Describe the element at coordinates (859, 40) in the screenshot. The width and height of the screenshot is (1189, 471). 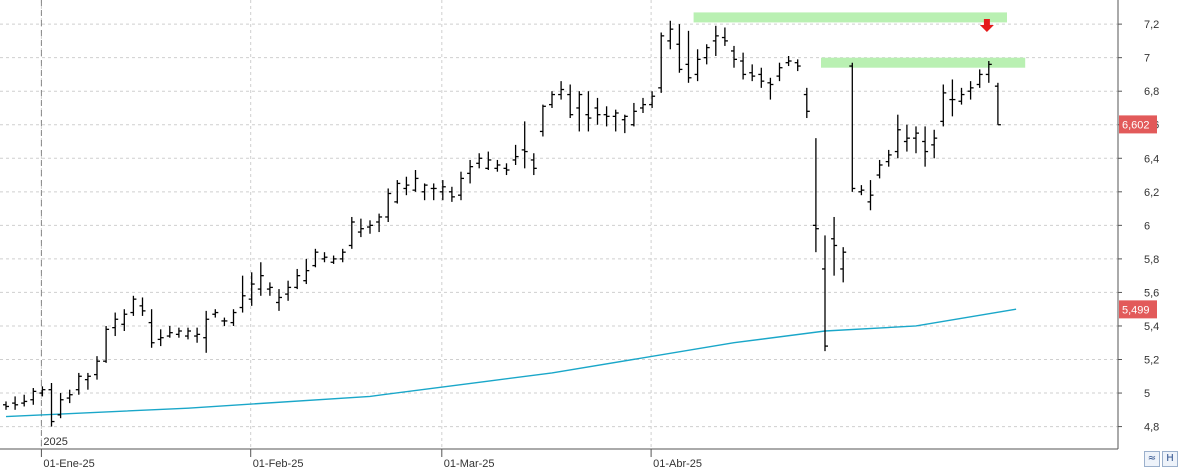
I see `resistance-zones` at that location.